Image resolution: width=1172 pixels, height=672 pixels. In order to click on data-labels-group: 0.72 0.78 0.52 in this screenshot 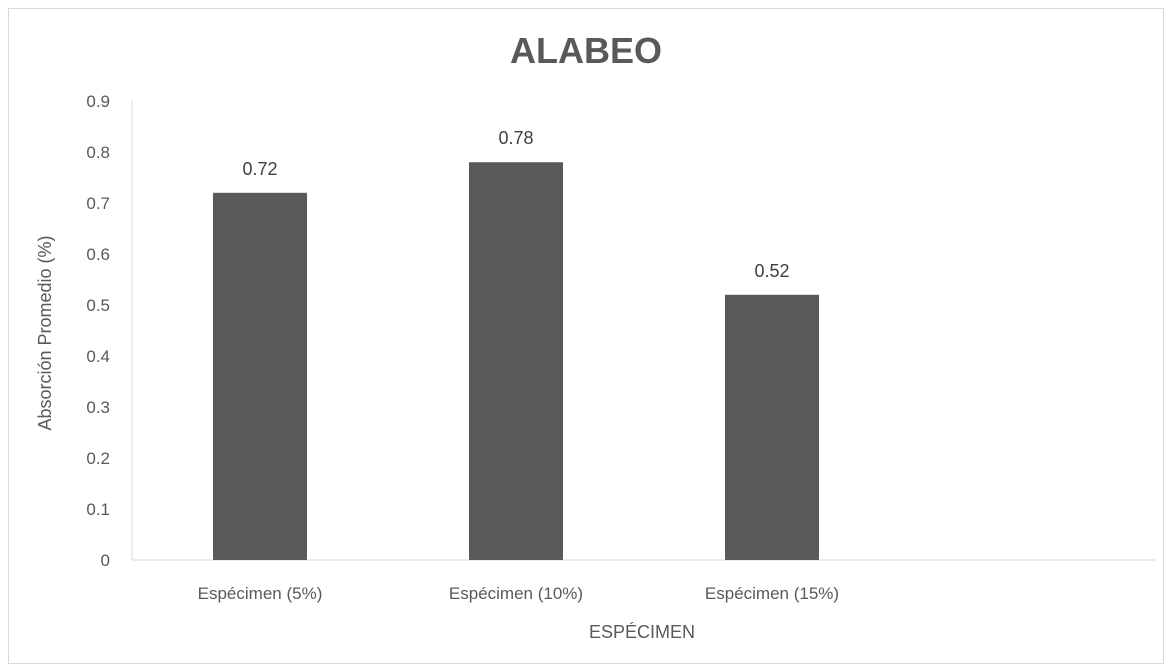, I will do `click(515, 204)`.